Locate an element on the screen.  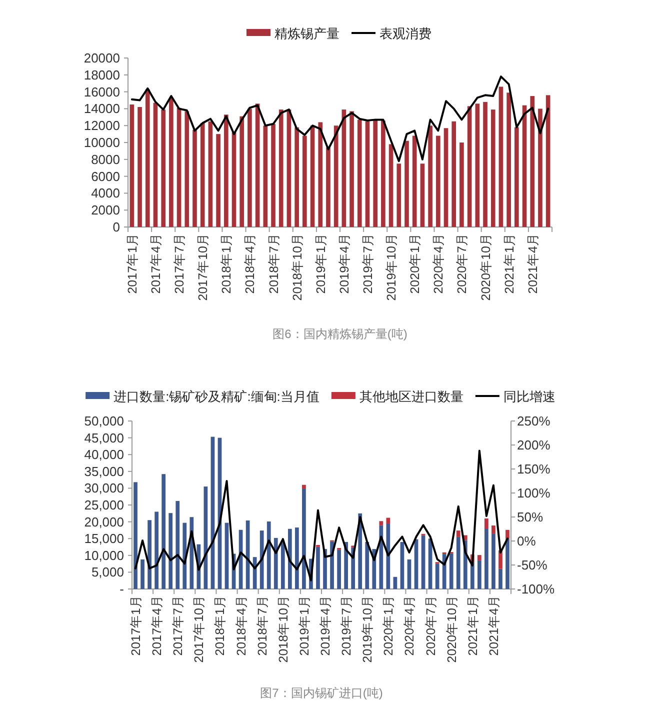
legend-label: 同比增速 is located at coordinates (529, 396).